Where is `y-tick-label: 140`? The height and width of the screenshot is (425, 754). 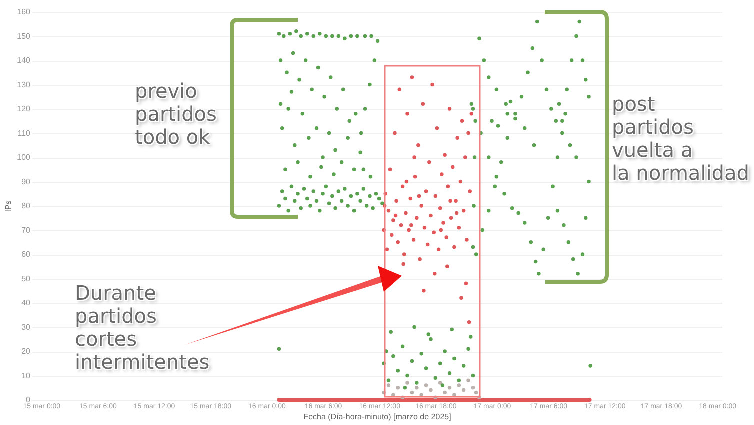 y-tick-label: 140 is located at coordinates (24, 60).